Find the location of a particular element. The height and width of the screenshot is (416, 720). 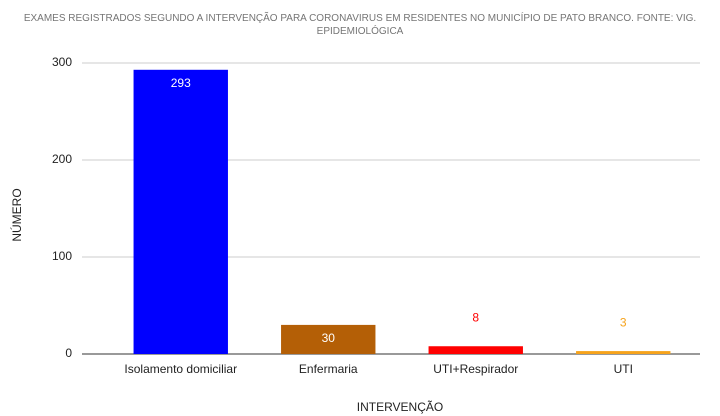

y-tick-label: 100 is located at coordinates (62, 256).